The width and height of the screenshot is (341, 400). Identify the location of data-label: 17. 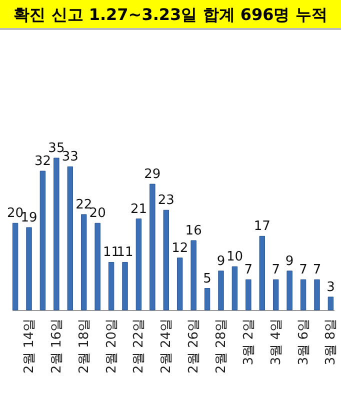
(262, 226).